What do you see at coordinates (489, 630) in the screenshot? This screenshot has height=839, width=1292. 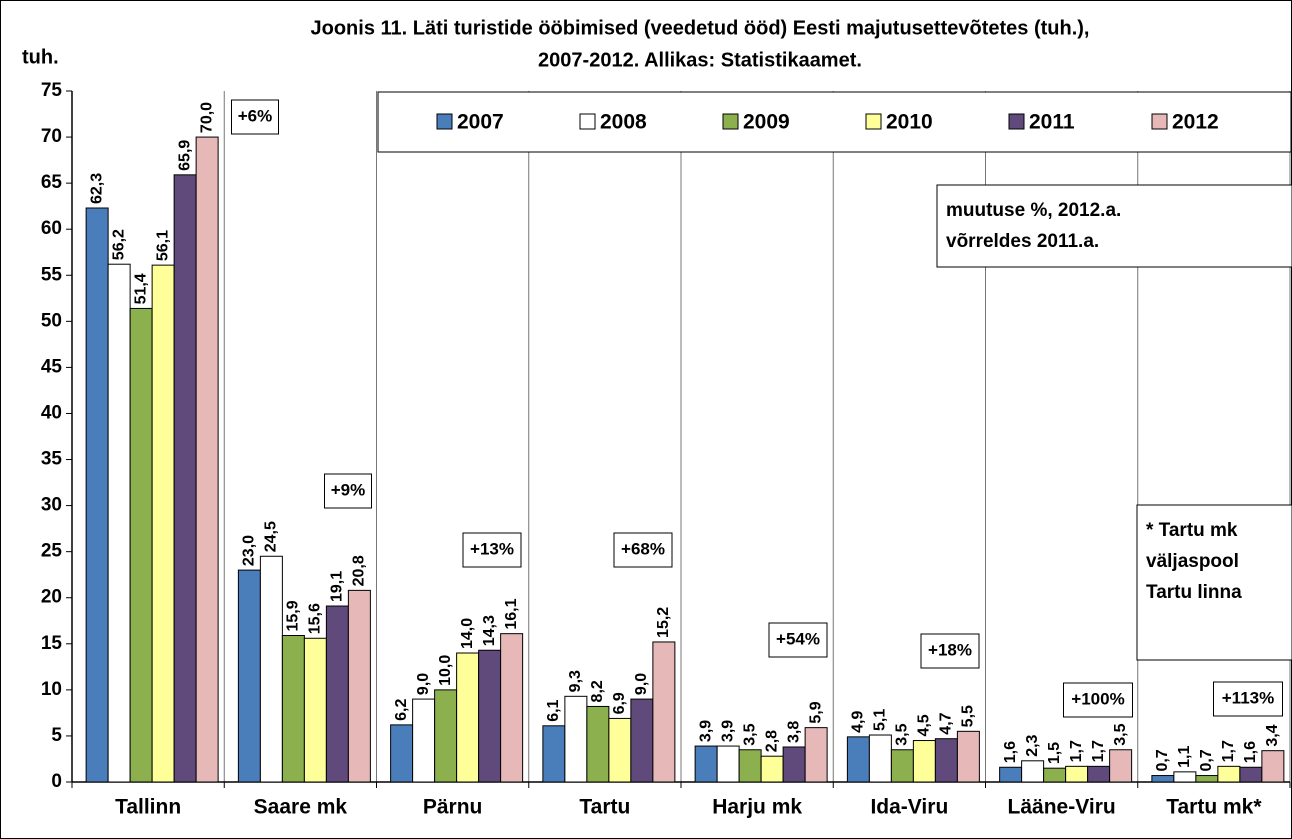 I see `value-label: 14,3` at bounding box center [489, 630].